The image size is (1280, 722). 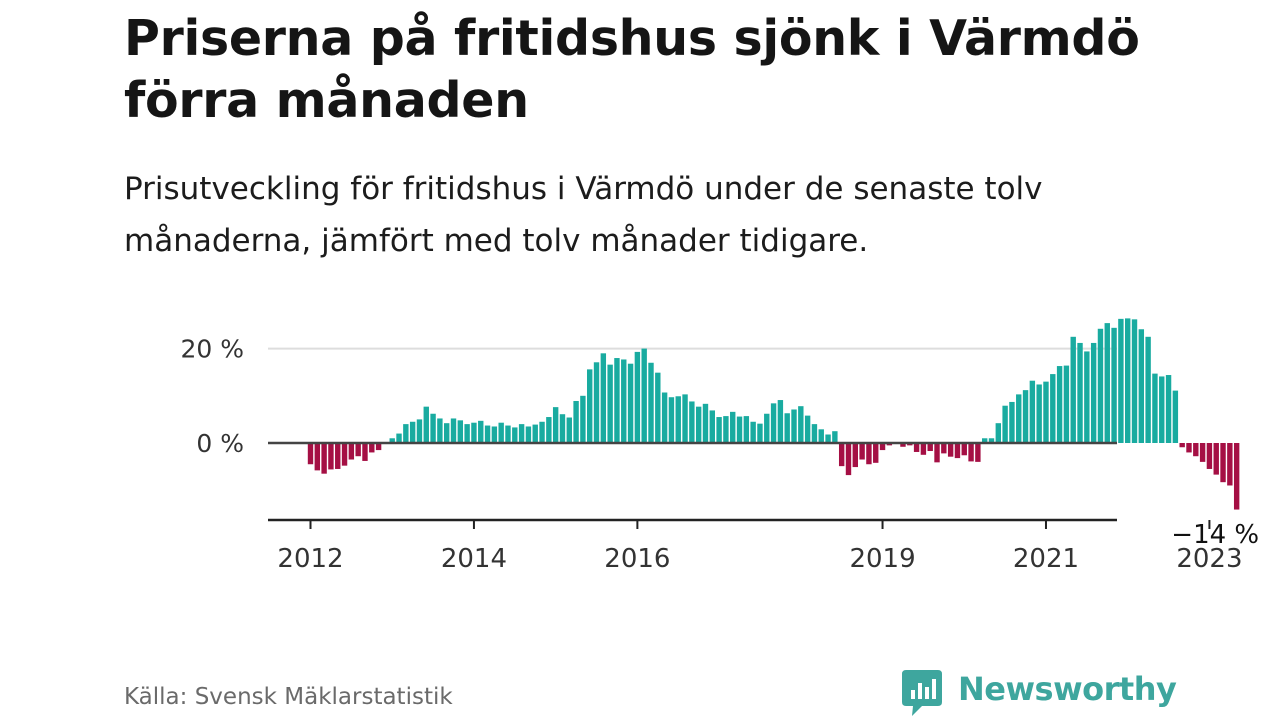 I want to click on source-note: Källa: Svensk Mäklarstatistik, so click(x=288, y=697).